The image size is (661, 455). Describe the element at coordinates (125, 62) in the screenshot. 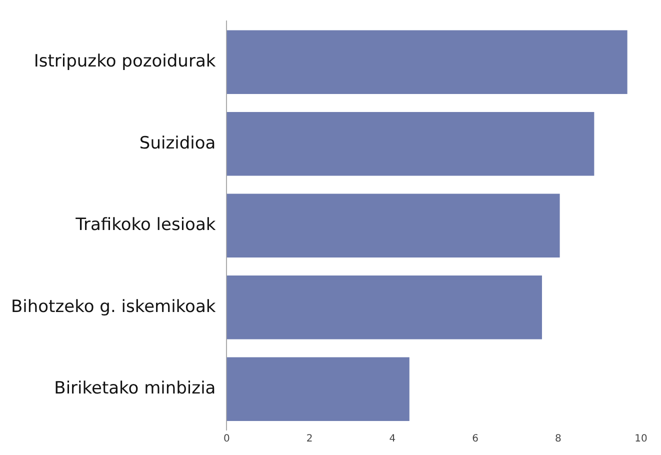

I see `y-tick-label: Istripuzko pozoidurak` at that location.